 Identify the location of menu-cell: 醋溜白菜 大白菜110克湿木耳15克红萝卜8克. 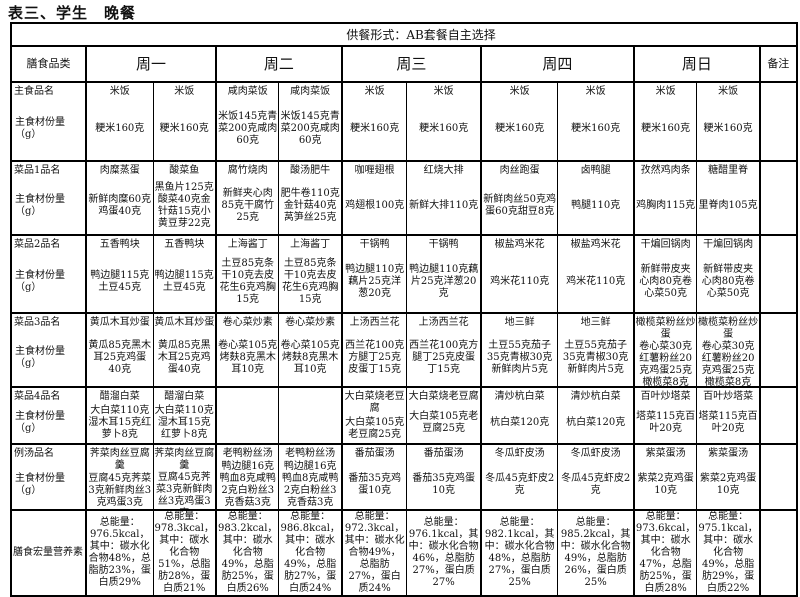
(184, 415).